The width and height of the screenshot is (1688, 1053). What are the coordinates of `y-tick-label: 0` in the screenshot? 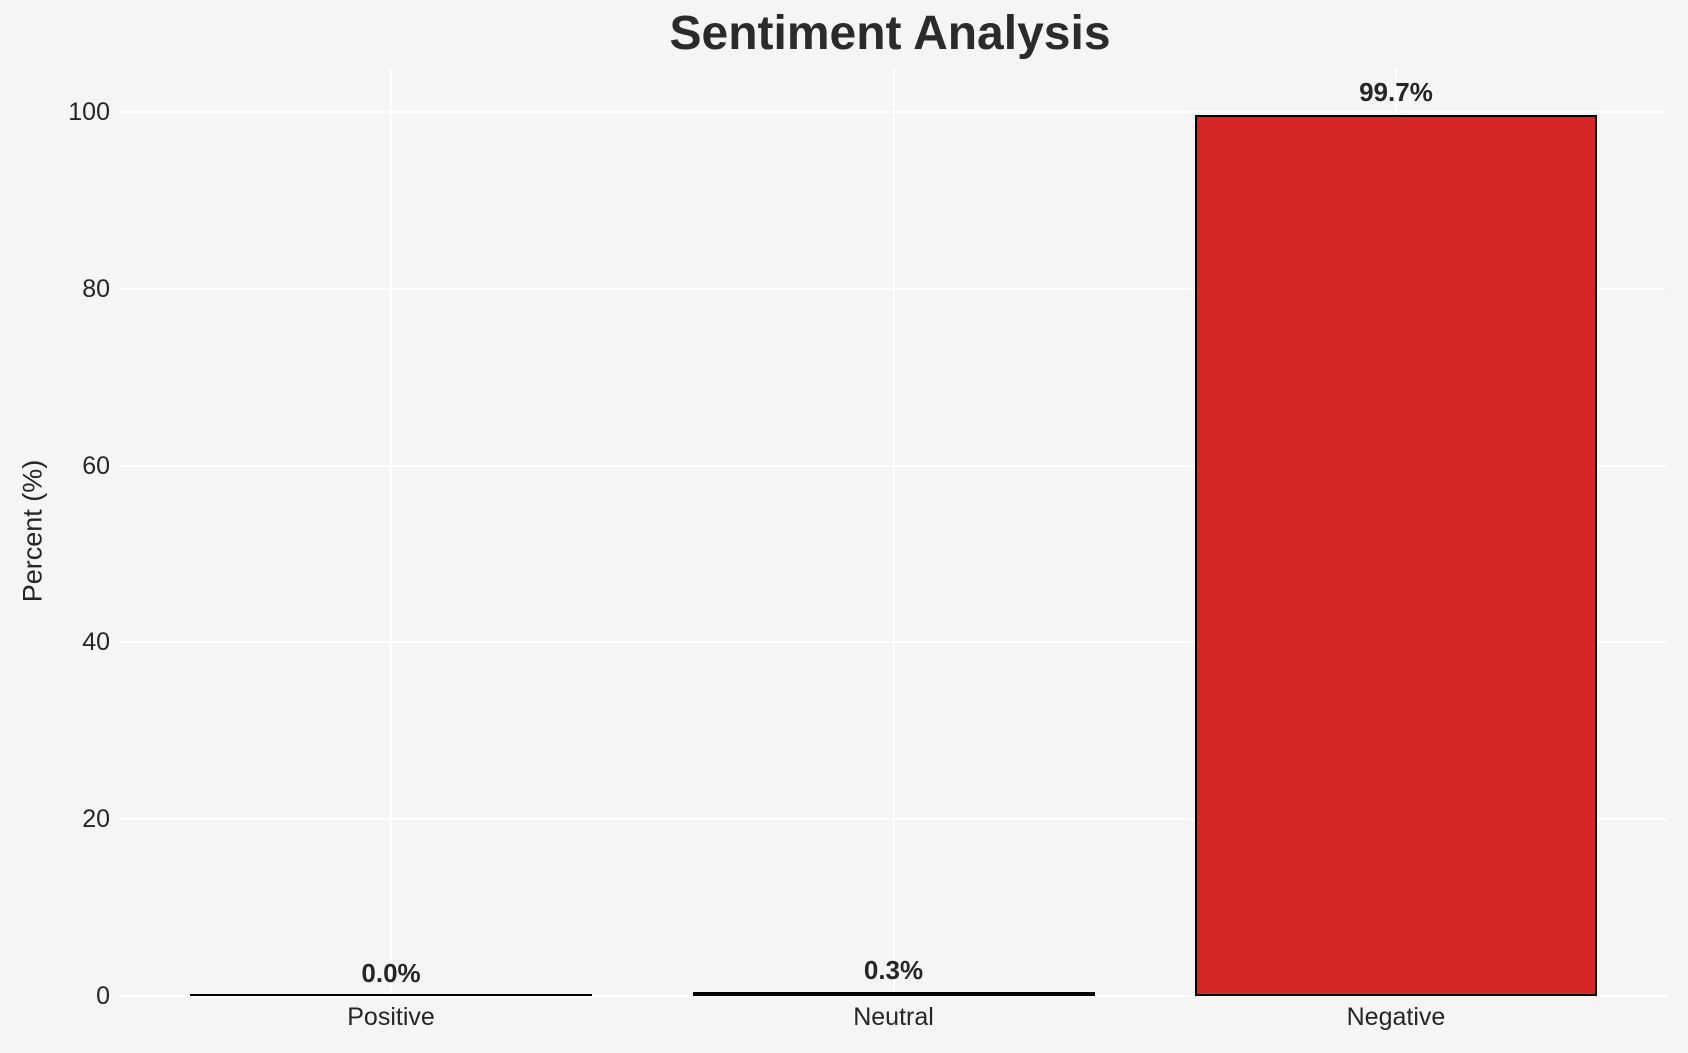 It's located at (103, 996).